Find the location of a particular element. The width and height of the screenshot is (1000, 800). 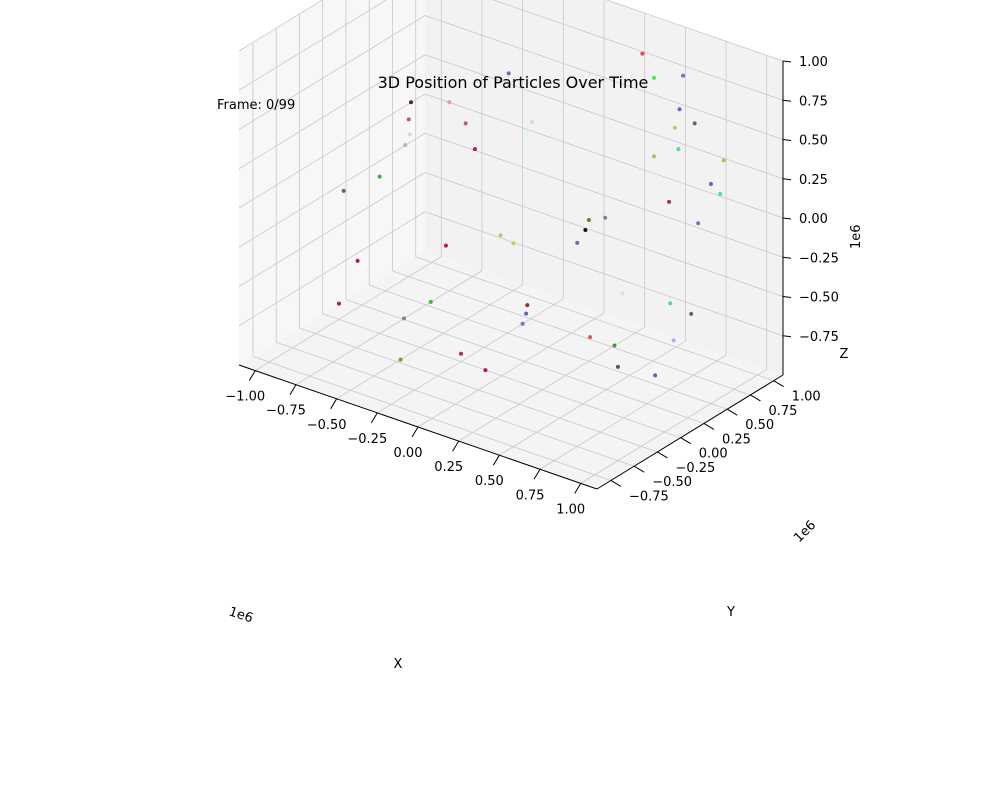

y-tick-label: −0.25 is located at coordinates (695, 468).